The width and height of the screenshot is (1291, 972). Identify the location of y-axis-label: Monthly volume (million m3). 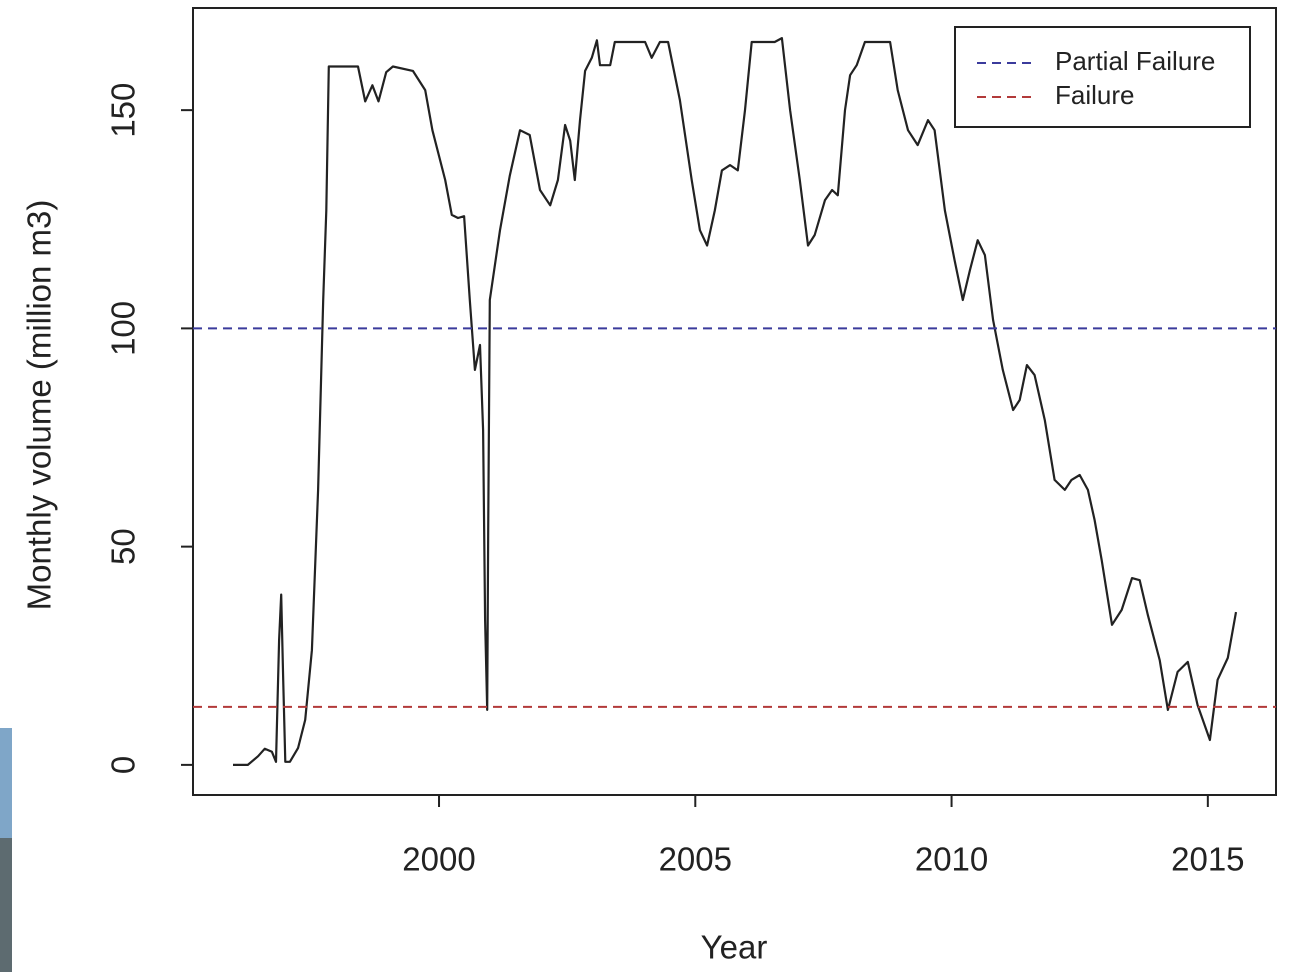
(39, 405).